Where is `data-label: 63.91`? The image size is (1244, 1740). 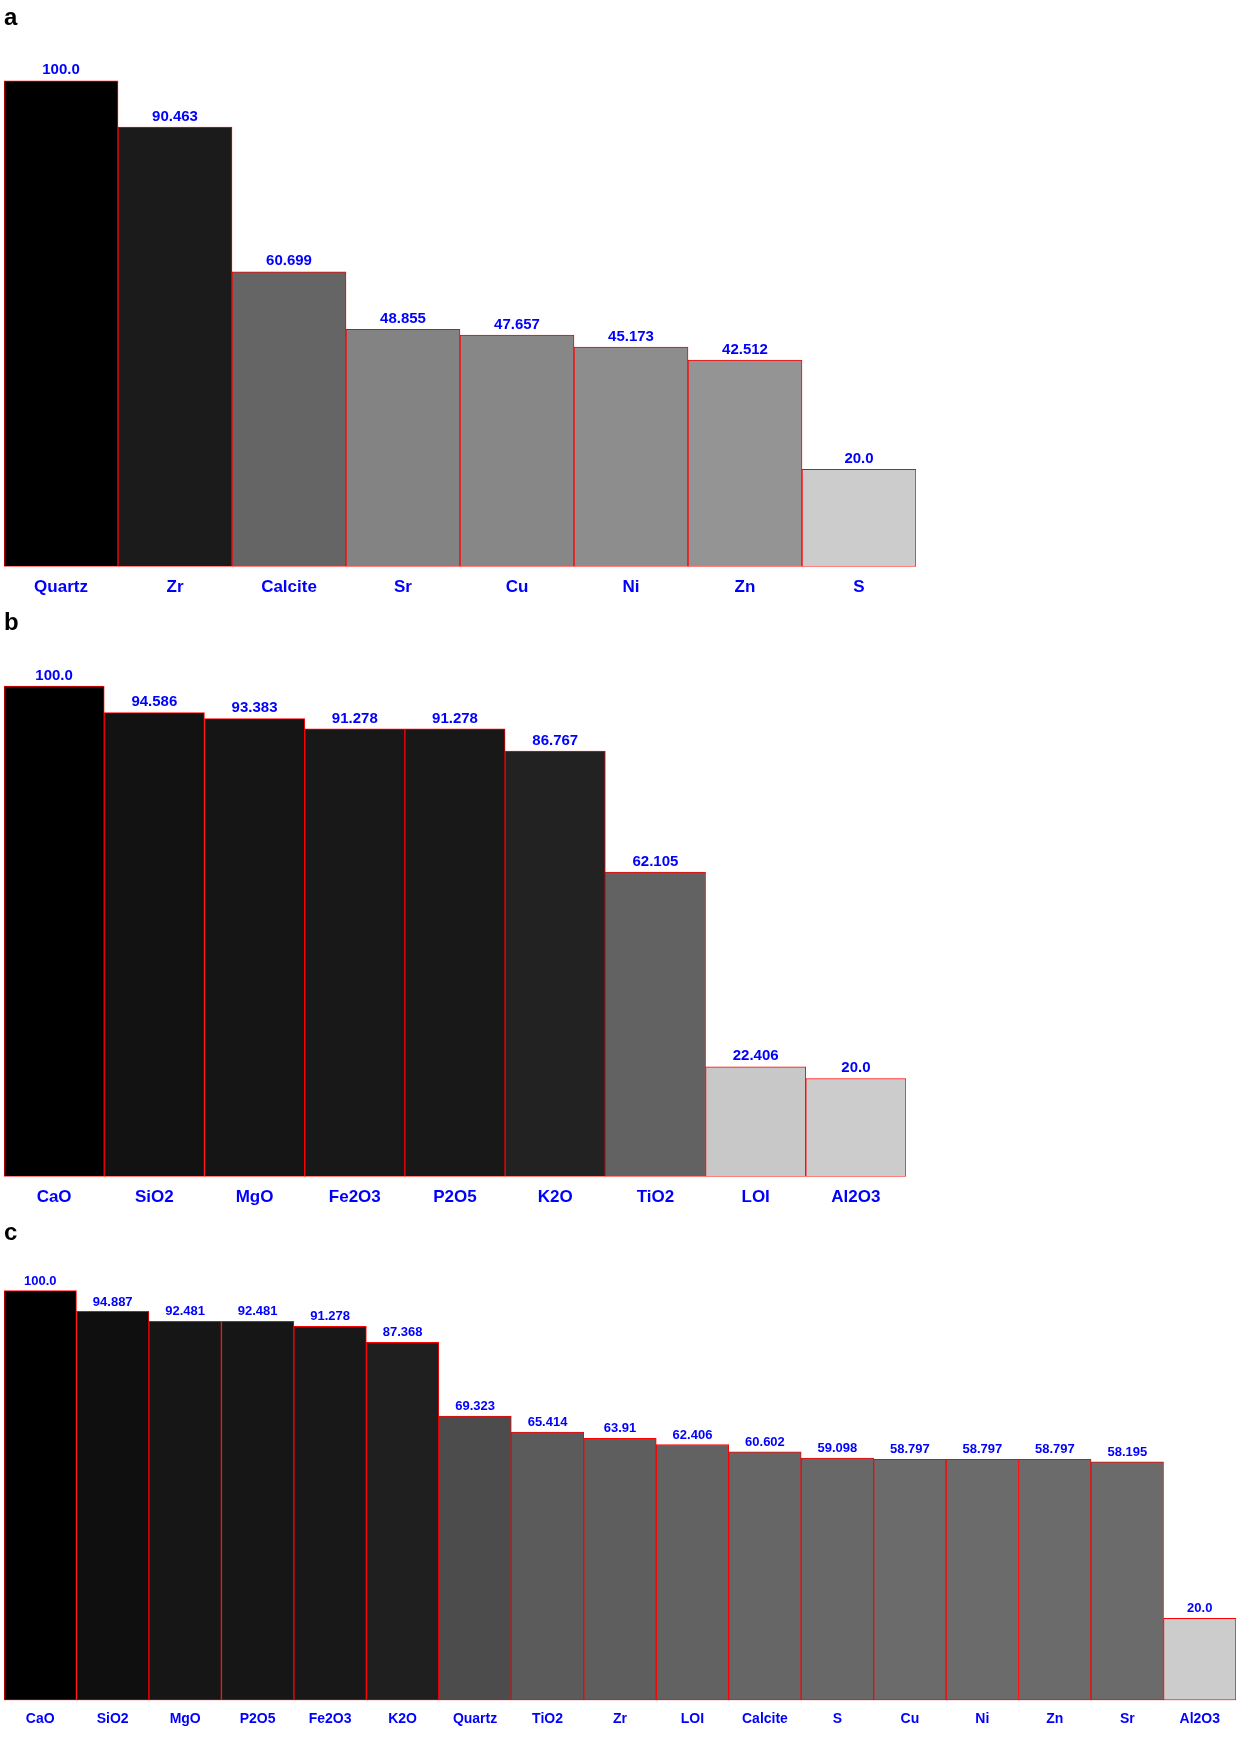 data-label: 63.91 is located at coordinates (620, 1428).